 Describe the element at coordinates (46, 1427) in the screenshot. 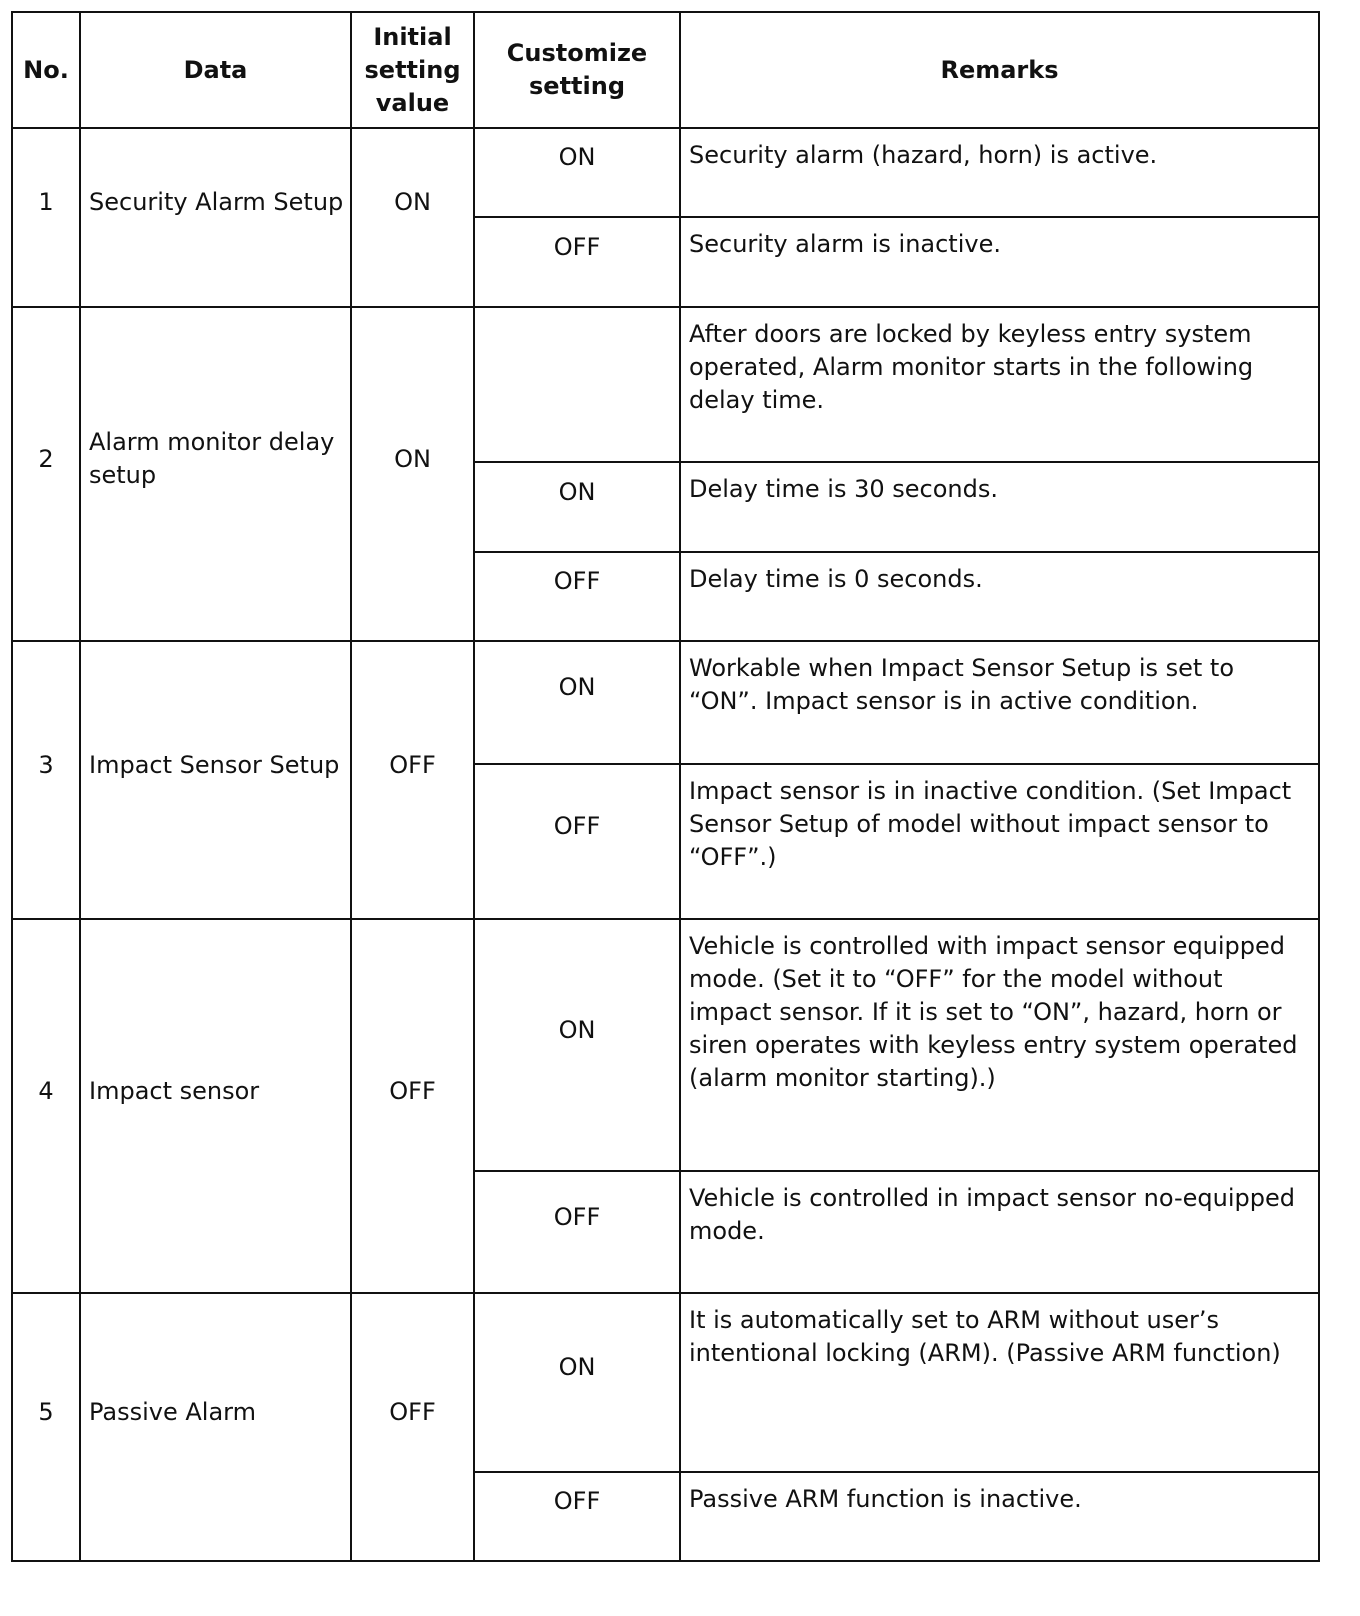

I see `row-number: 5` at that location.